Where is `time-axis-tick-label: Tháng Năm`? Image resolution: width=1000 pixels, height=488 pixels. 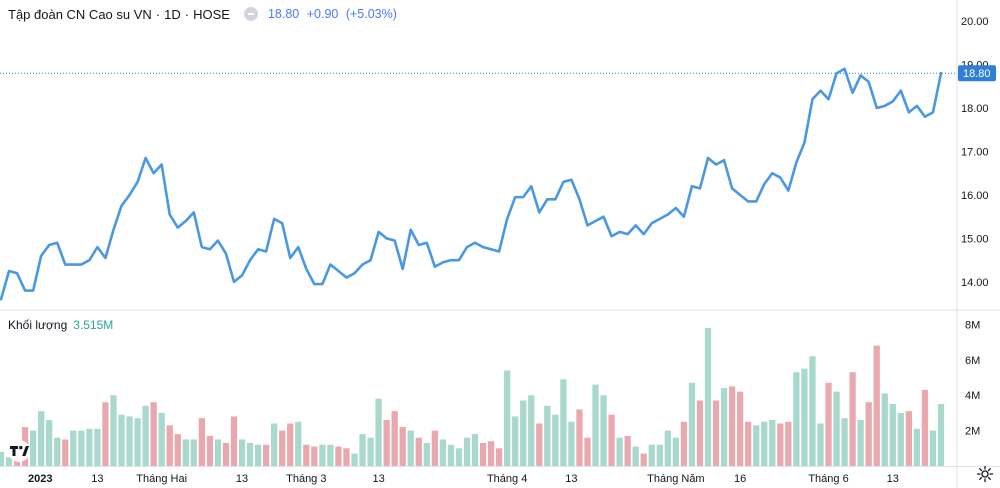 time-axis-tick-label: Tháng Năm is located at coordinates (675, 479).